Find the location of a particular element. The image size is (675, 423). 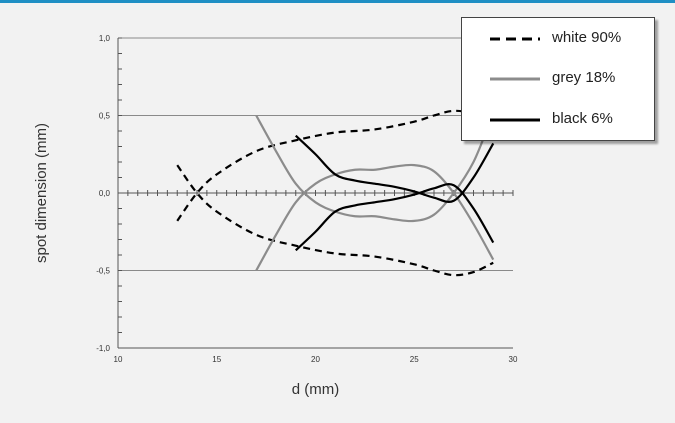

legend-swatch-black is located at coordinates (515, 120).